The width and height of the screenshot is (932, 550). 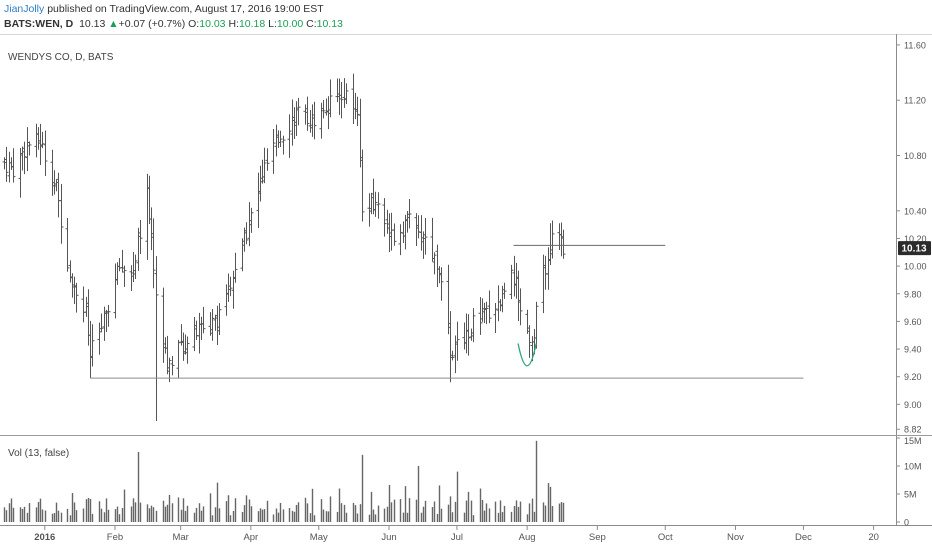 What do you see at coordinates (915, 211) in the screenshot?
I see `price-tick-label: 10.40` at bounding box center [915, 211].